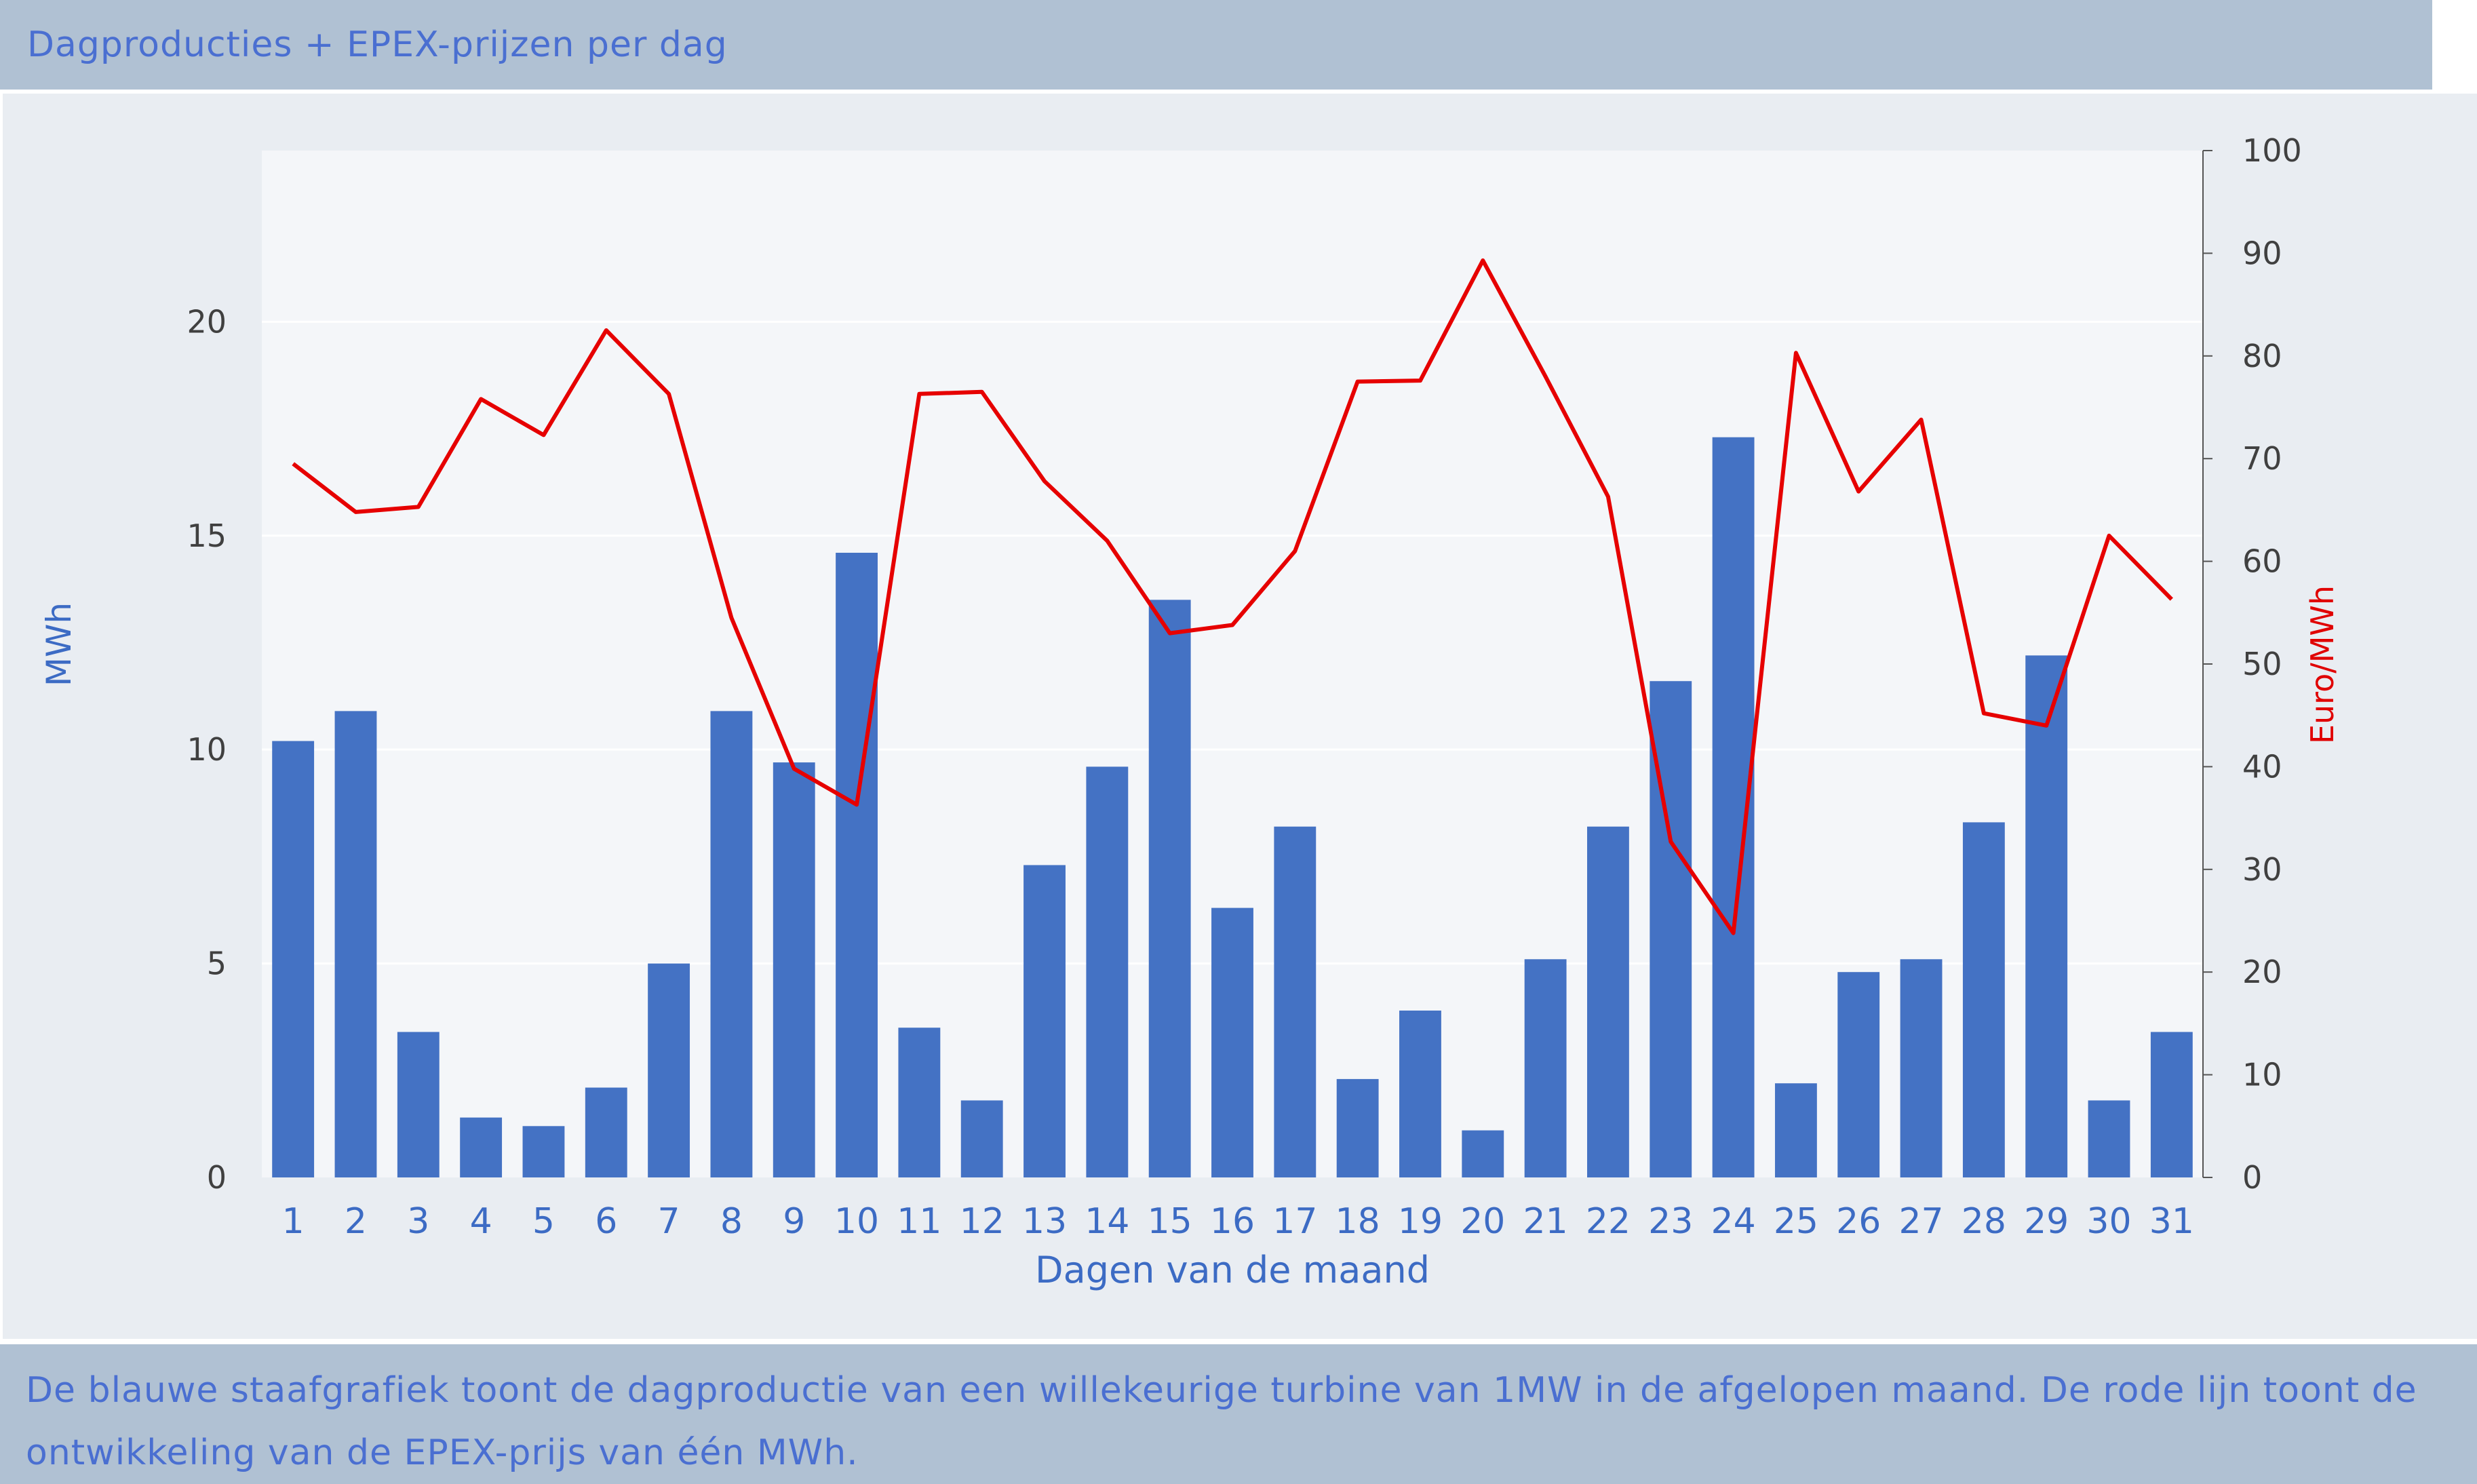 This screenshot has width=2477, height=1484. Describe the element at coordinates (982, 1221) in the screenshot. I see `x-tick-label: 12` at that location.